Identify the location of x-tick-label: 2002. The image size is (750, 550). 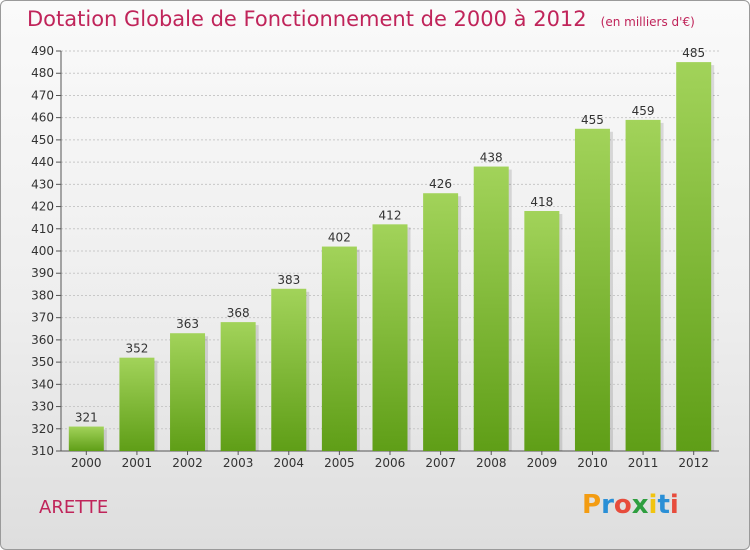
(187, 463).